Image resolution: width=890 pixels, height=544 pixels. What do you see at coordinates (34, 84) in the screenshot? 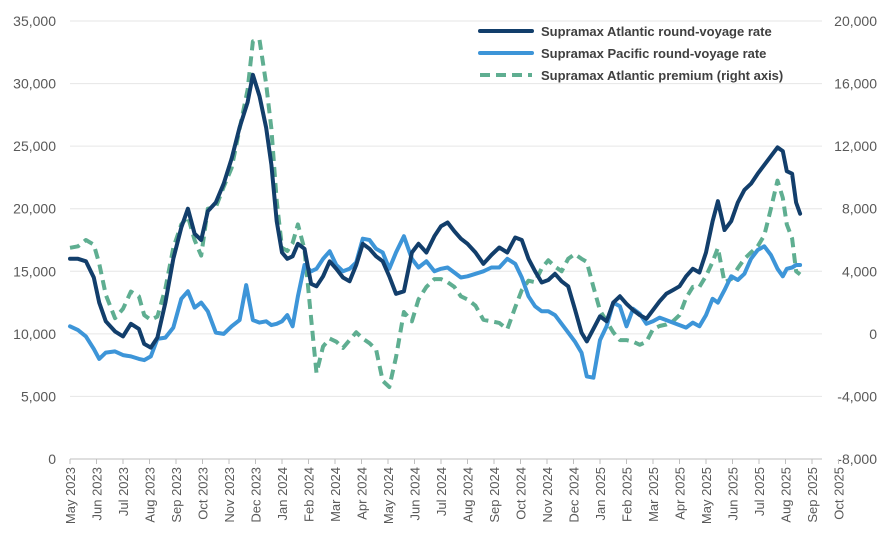
I see `left-tick-label: 30,000` at bounding box center [34, 84].